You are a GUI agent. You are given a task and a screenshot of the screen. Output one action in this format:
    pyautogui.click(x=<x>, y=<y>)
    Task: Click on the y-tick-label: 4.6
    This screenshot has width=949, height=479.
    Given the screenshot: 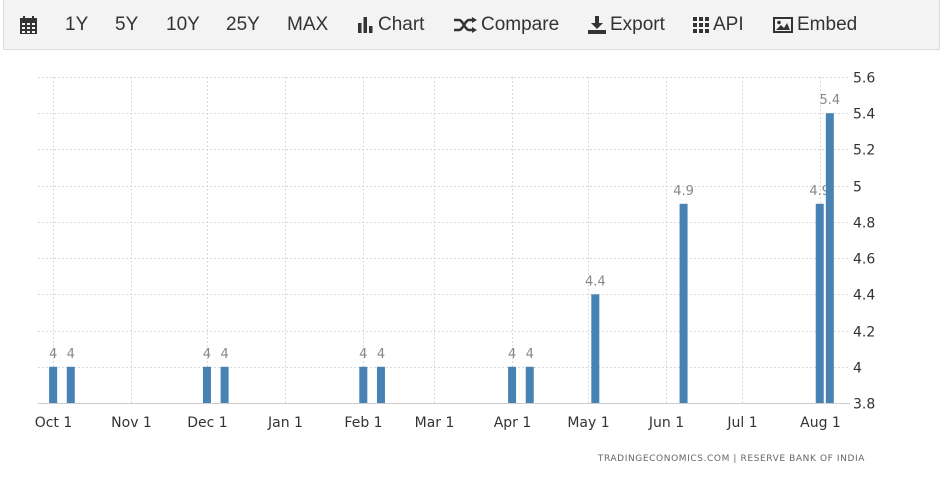 What is the action you would take?
    pyautogui.click(x=864, y=260)
    